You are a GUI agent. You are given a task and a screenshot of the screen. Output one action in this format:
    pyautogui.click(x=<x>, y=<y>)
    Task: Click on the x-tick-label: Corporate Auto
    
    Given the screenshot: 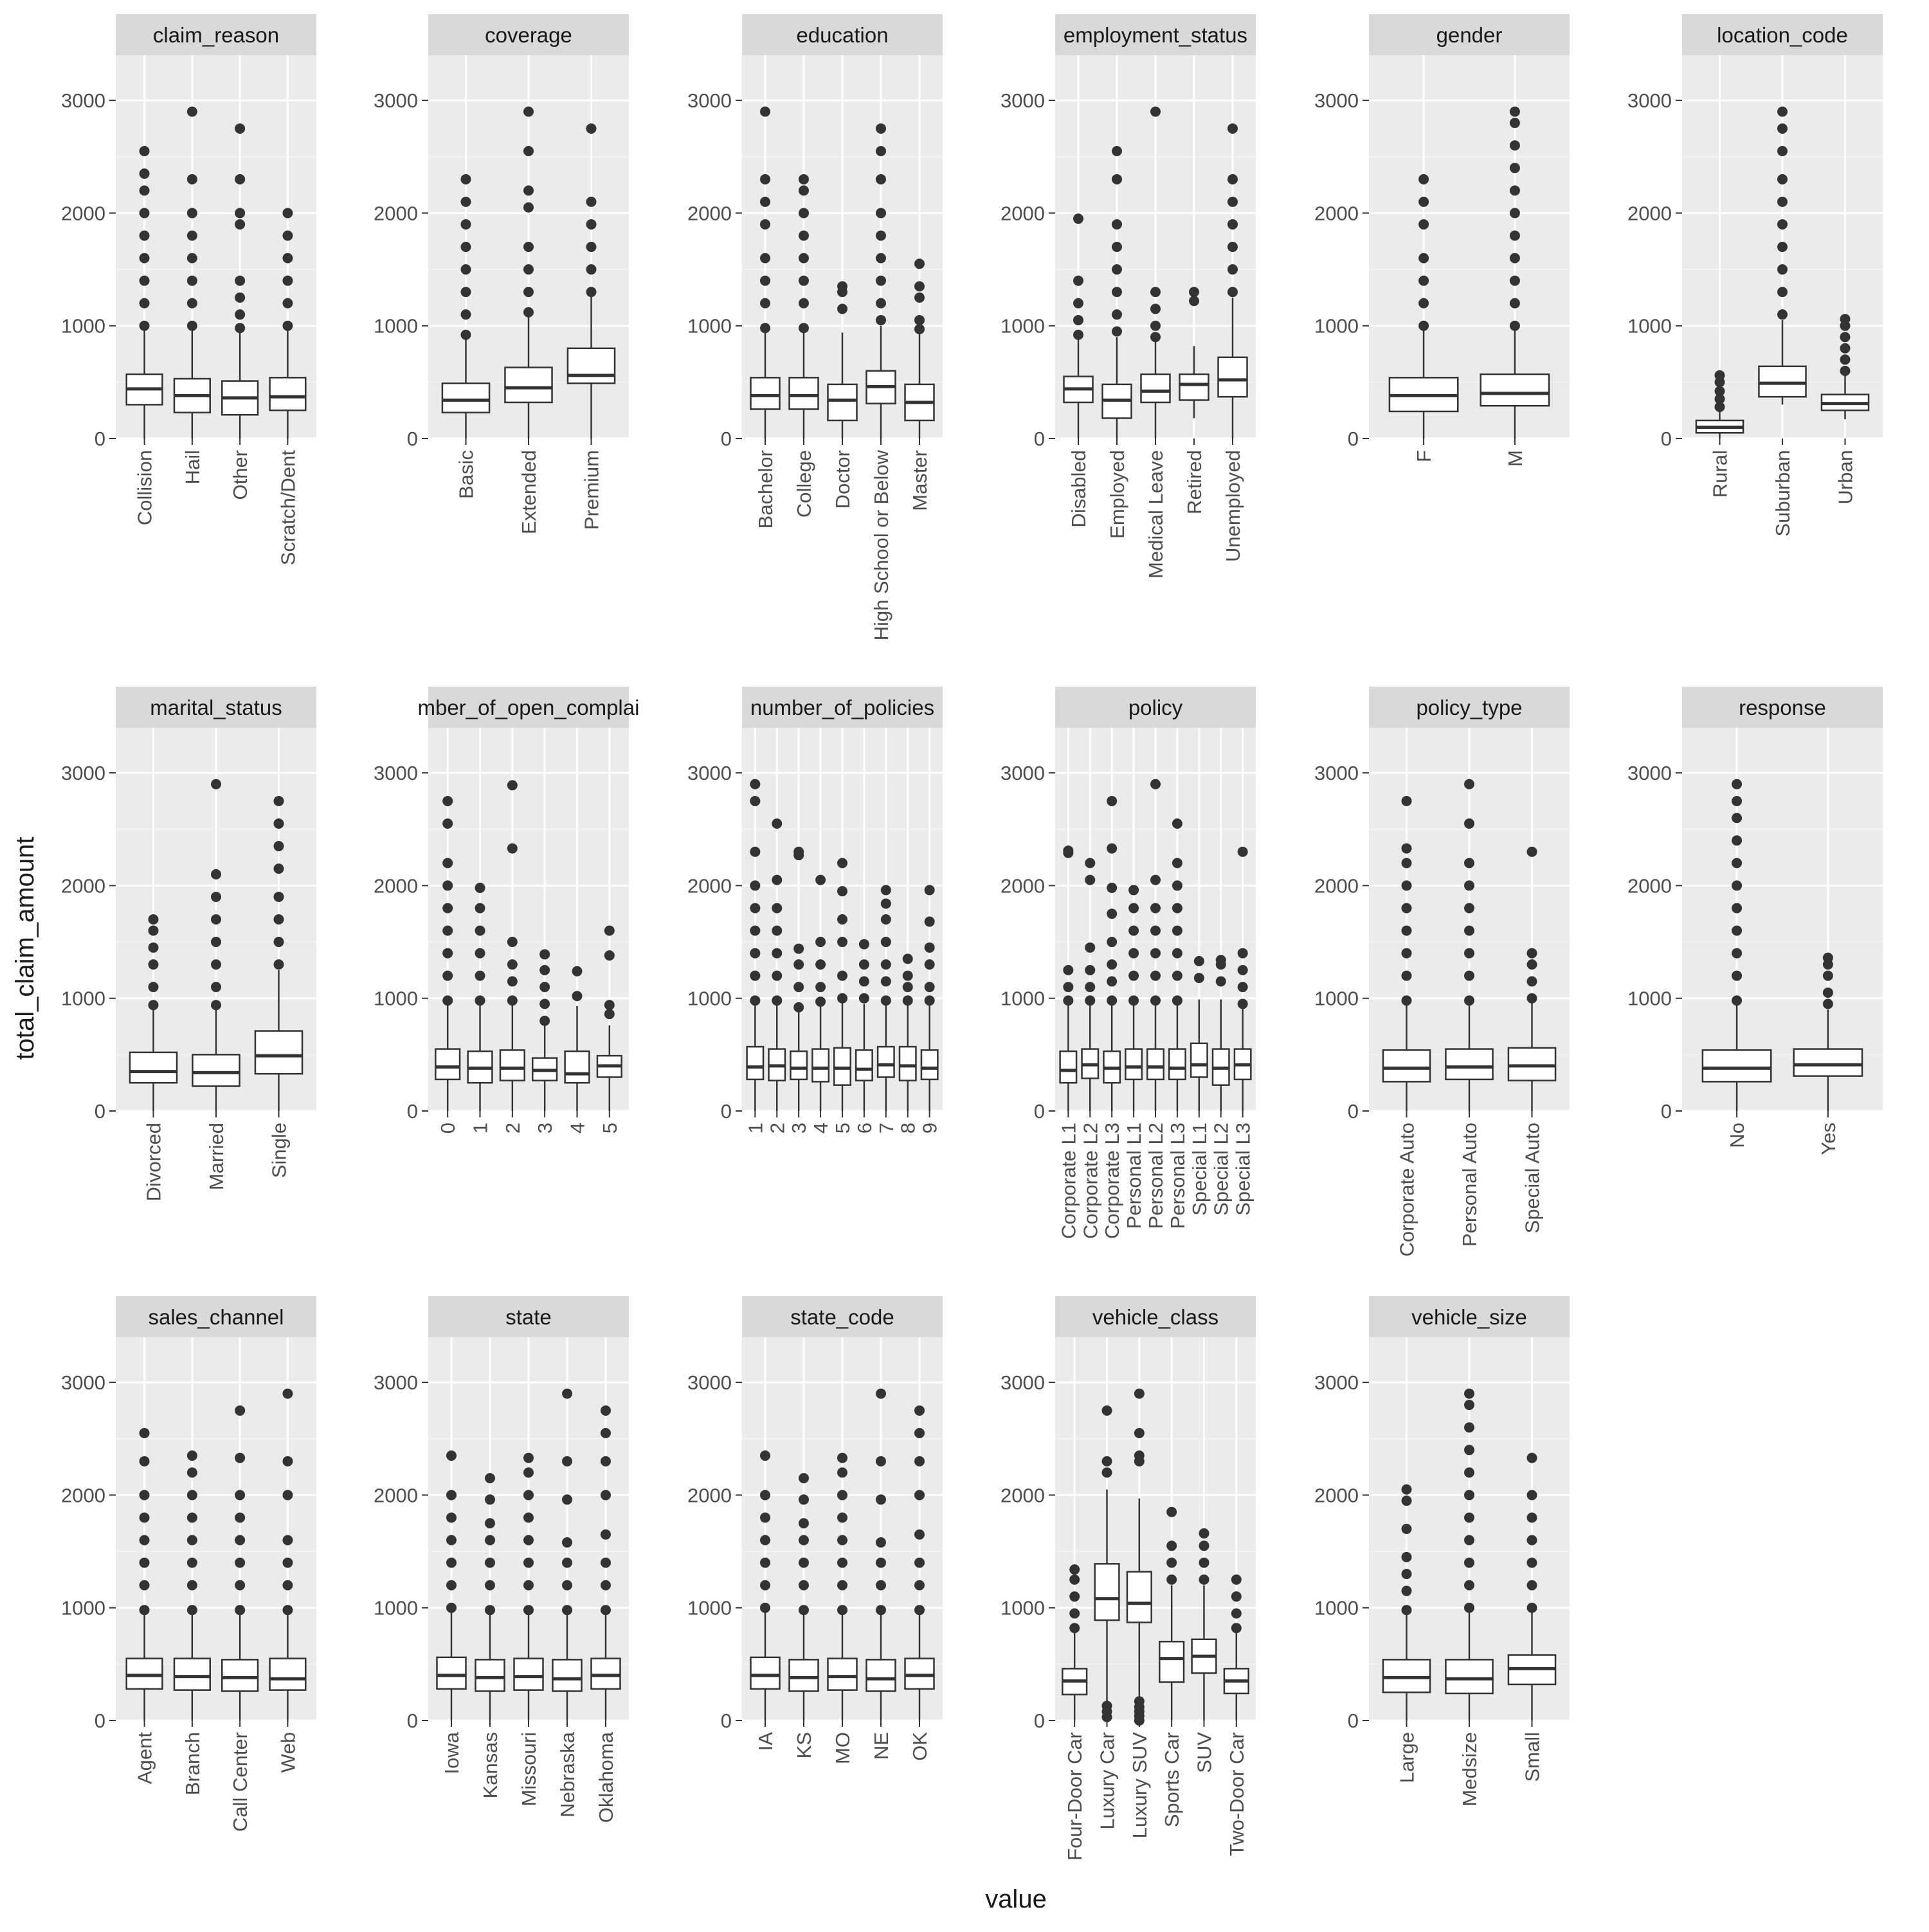 What is the action you would take?
    pyautogui.click(x=1407, y=1190)
    